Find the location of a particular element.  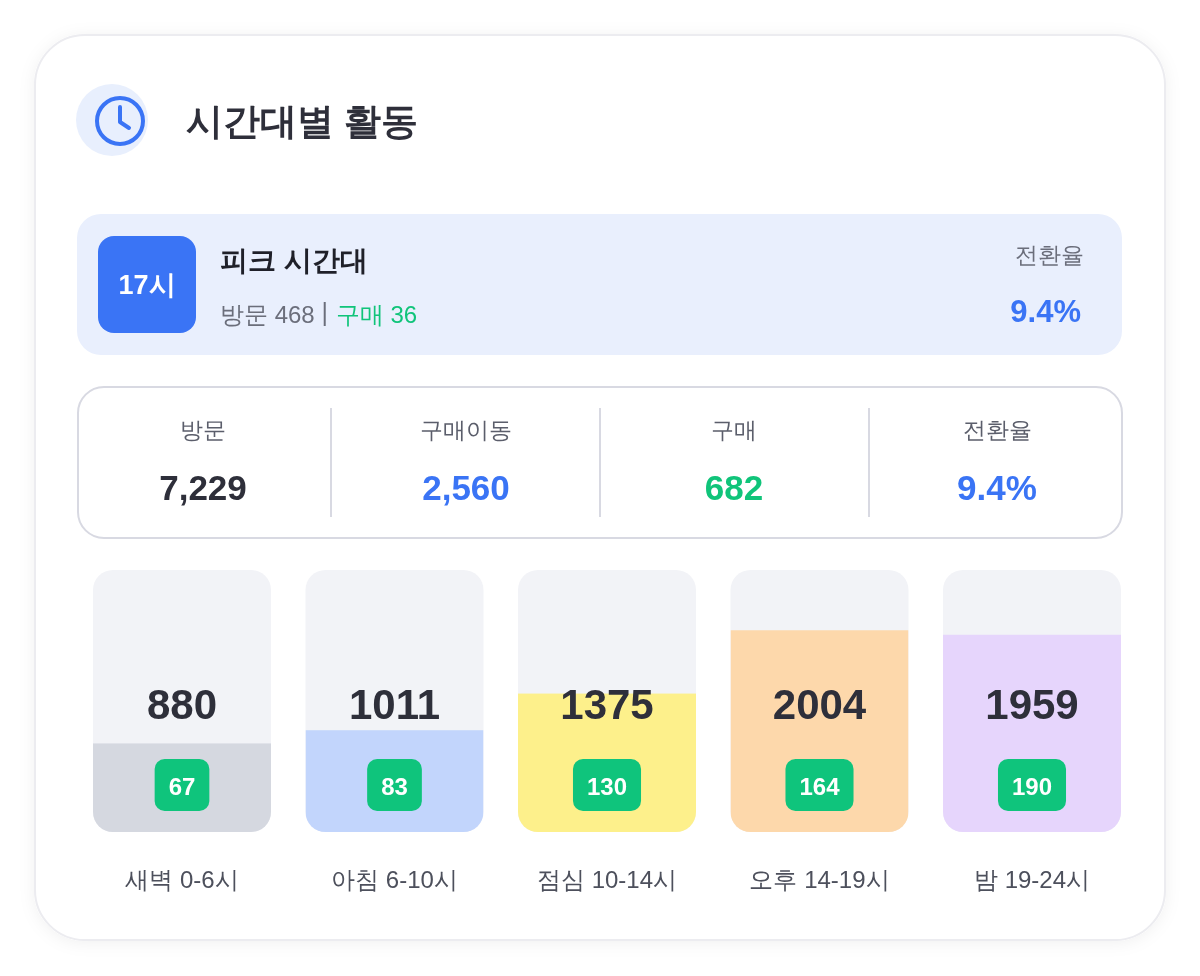

data-label: 1959 is located at coordinates (1032, 704).